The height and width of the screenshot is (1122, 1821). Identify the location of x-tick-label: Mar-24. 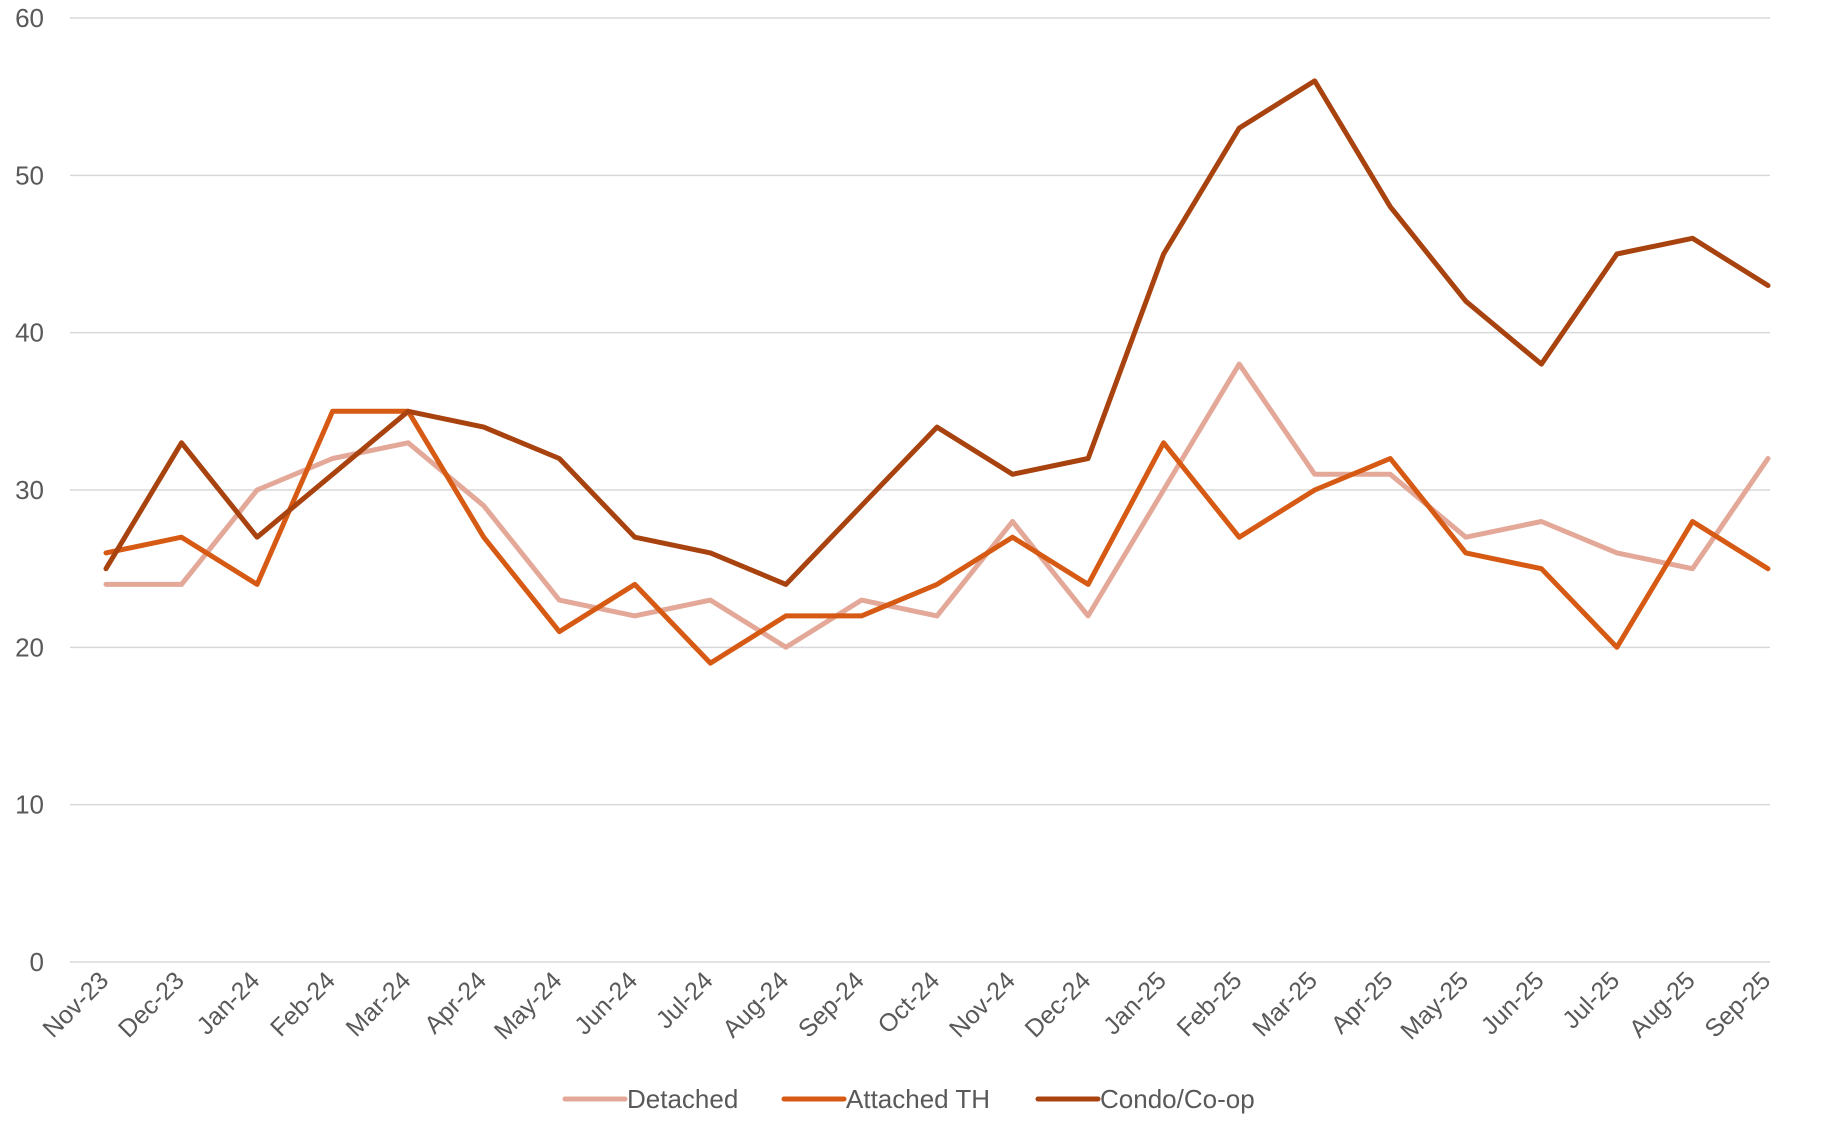
(379, 1004).